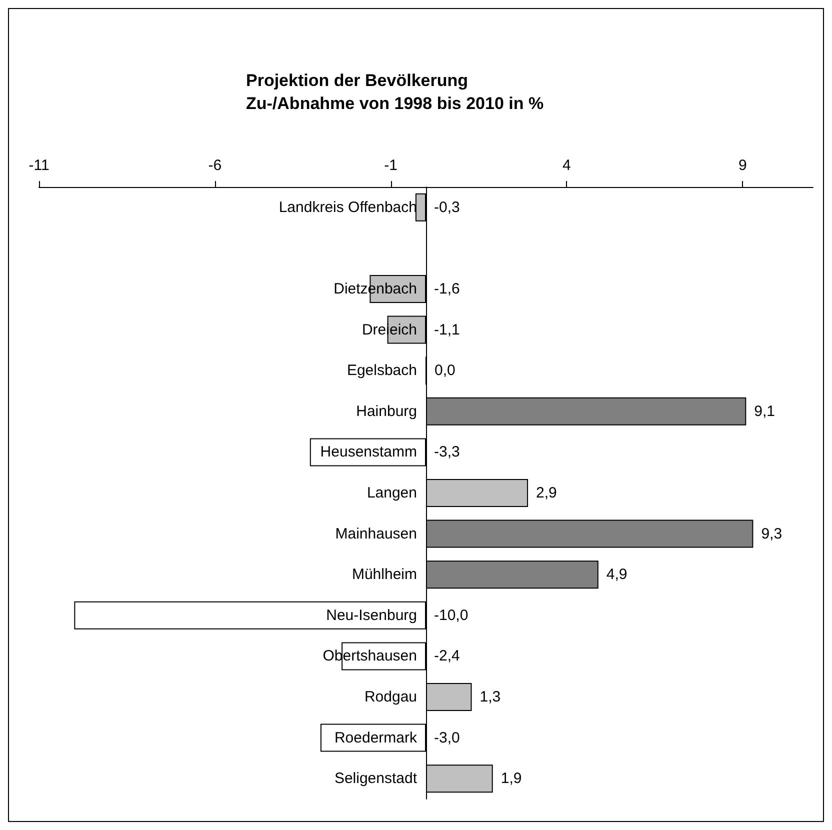 The height and width of the screenshot is (830, 832). What do you see at coordinates (566, 165) in the screenshot?
I see `x-tick-label: 4` at bounding box center [566, 165].